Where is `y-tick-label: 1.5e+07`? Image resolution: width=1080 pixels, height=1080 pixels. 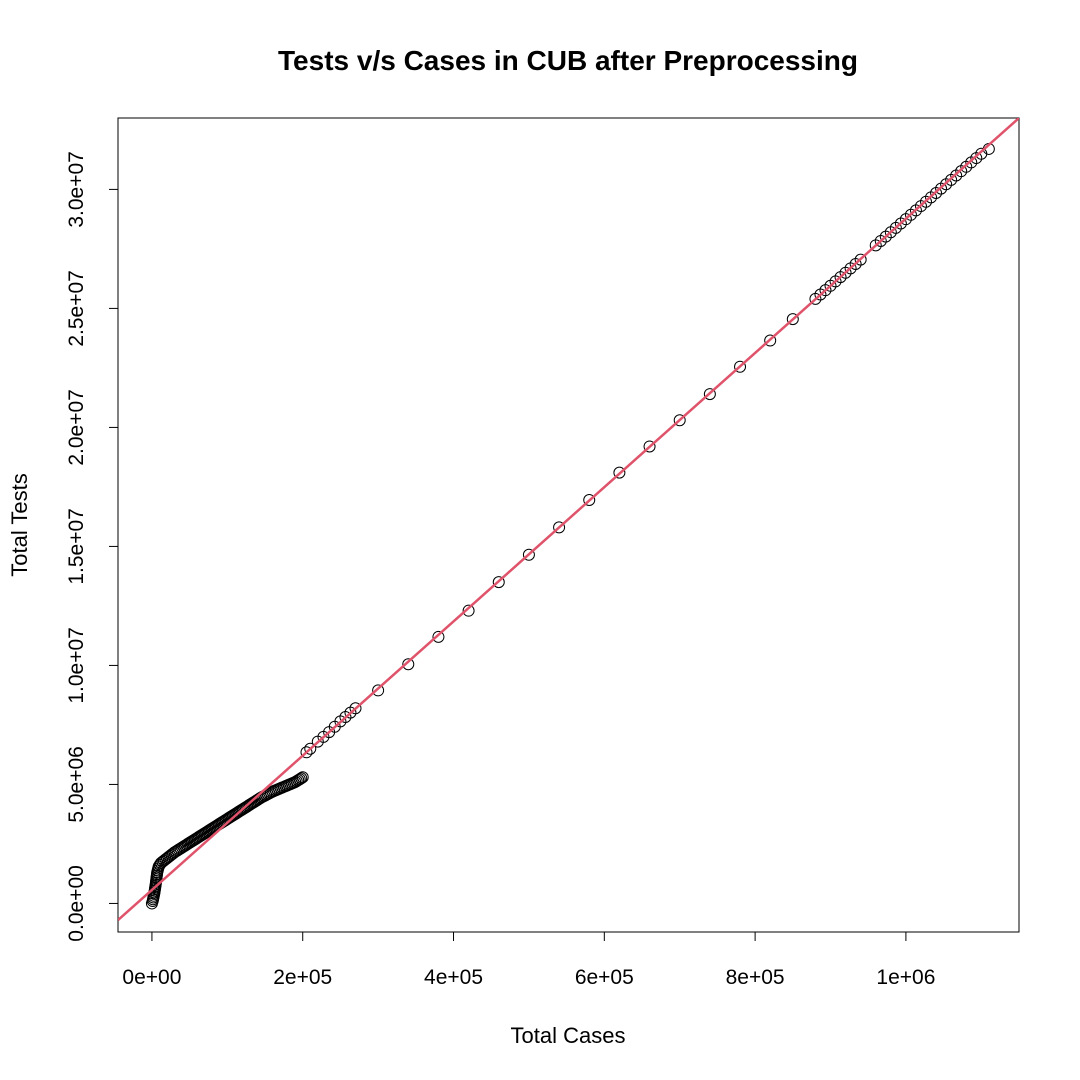
y-tick-label: 1.5e+07 is located at coordinates (76, 546).